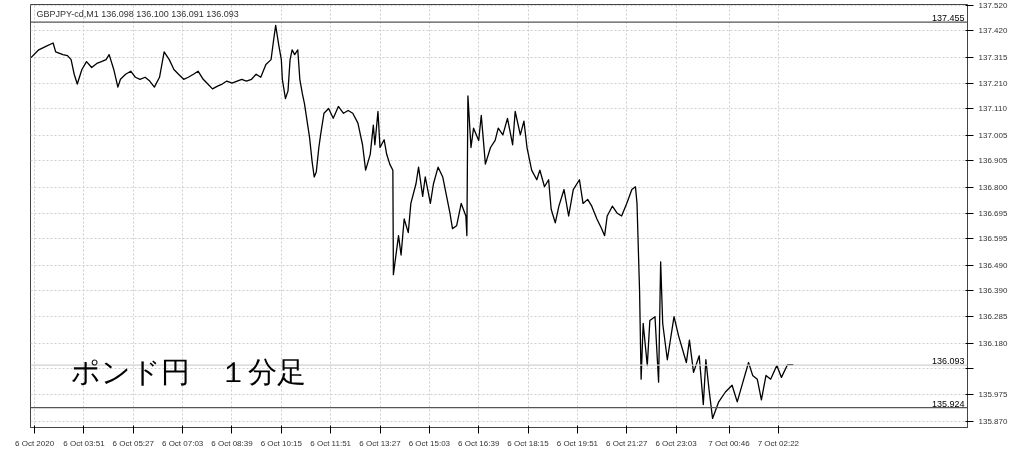 The width and height of the screenshot is (1024, 454). I want to click on ref-line-label: 136.093, so click(948, 361).